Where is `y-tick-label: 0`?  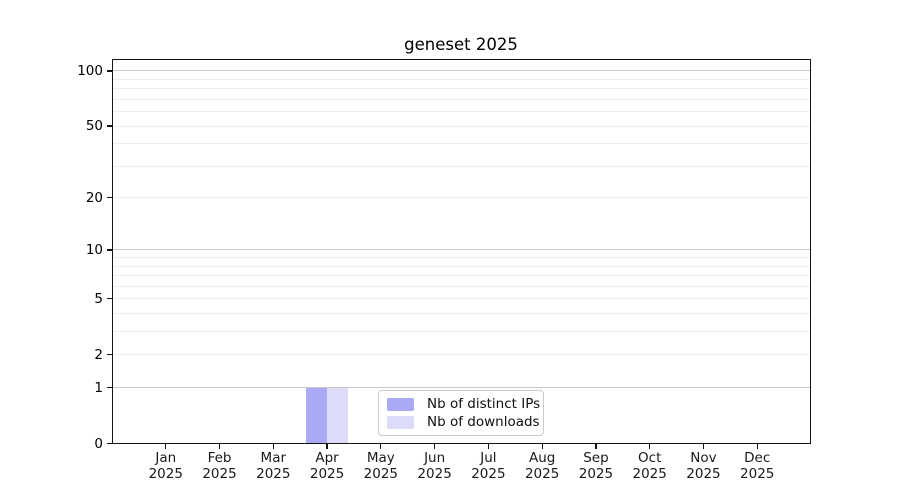
y-tick-label: 0 is located at coordinates (98, 443).